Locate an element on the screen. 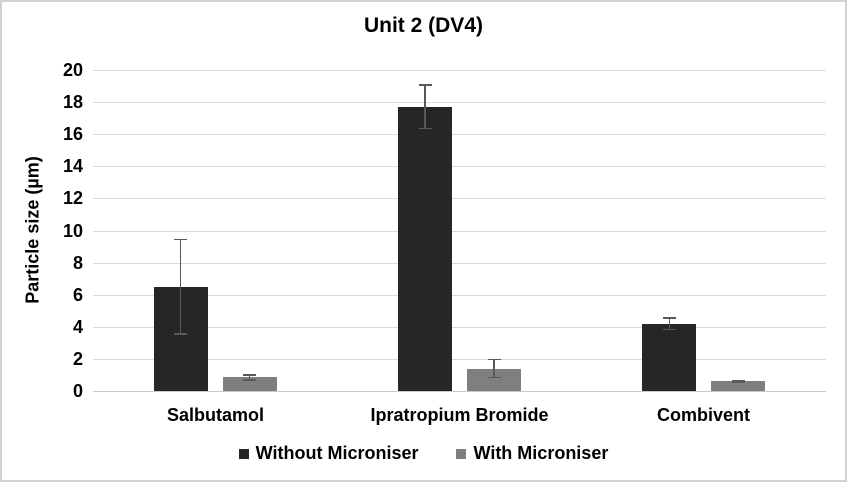 The width and height of the screenshot is (847, 482). x-category-label: Combivent is located at coordinates (703, 415).